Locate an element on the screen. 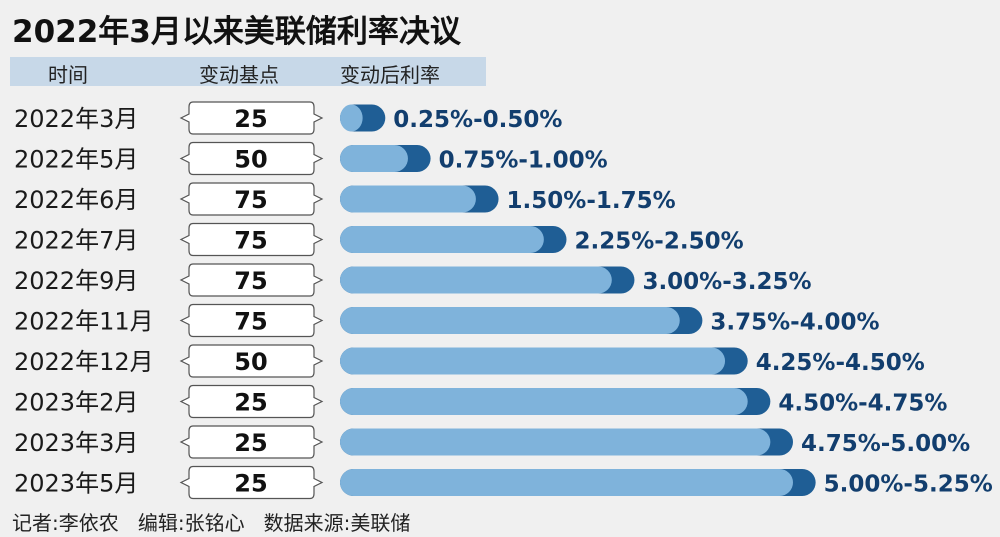 This screenshot has height=537, width=1000. footer: 记者:李依农 编辑:张铭心 数据来源:美联储 is located at coordinates (211, 521).